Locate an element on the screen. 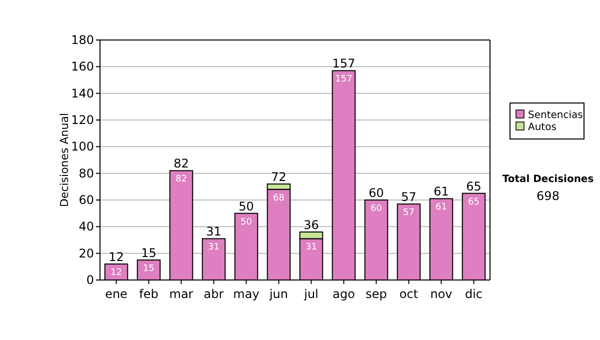 The width and height of the screenshot is (600, 340). x-tick-label: may is located at coordinates (246, 294).